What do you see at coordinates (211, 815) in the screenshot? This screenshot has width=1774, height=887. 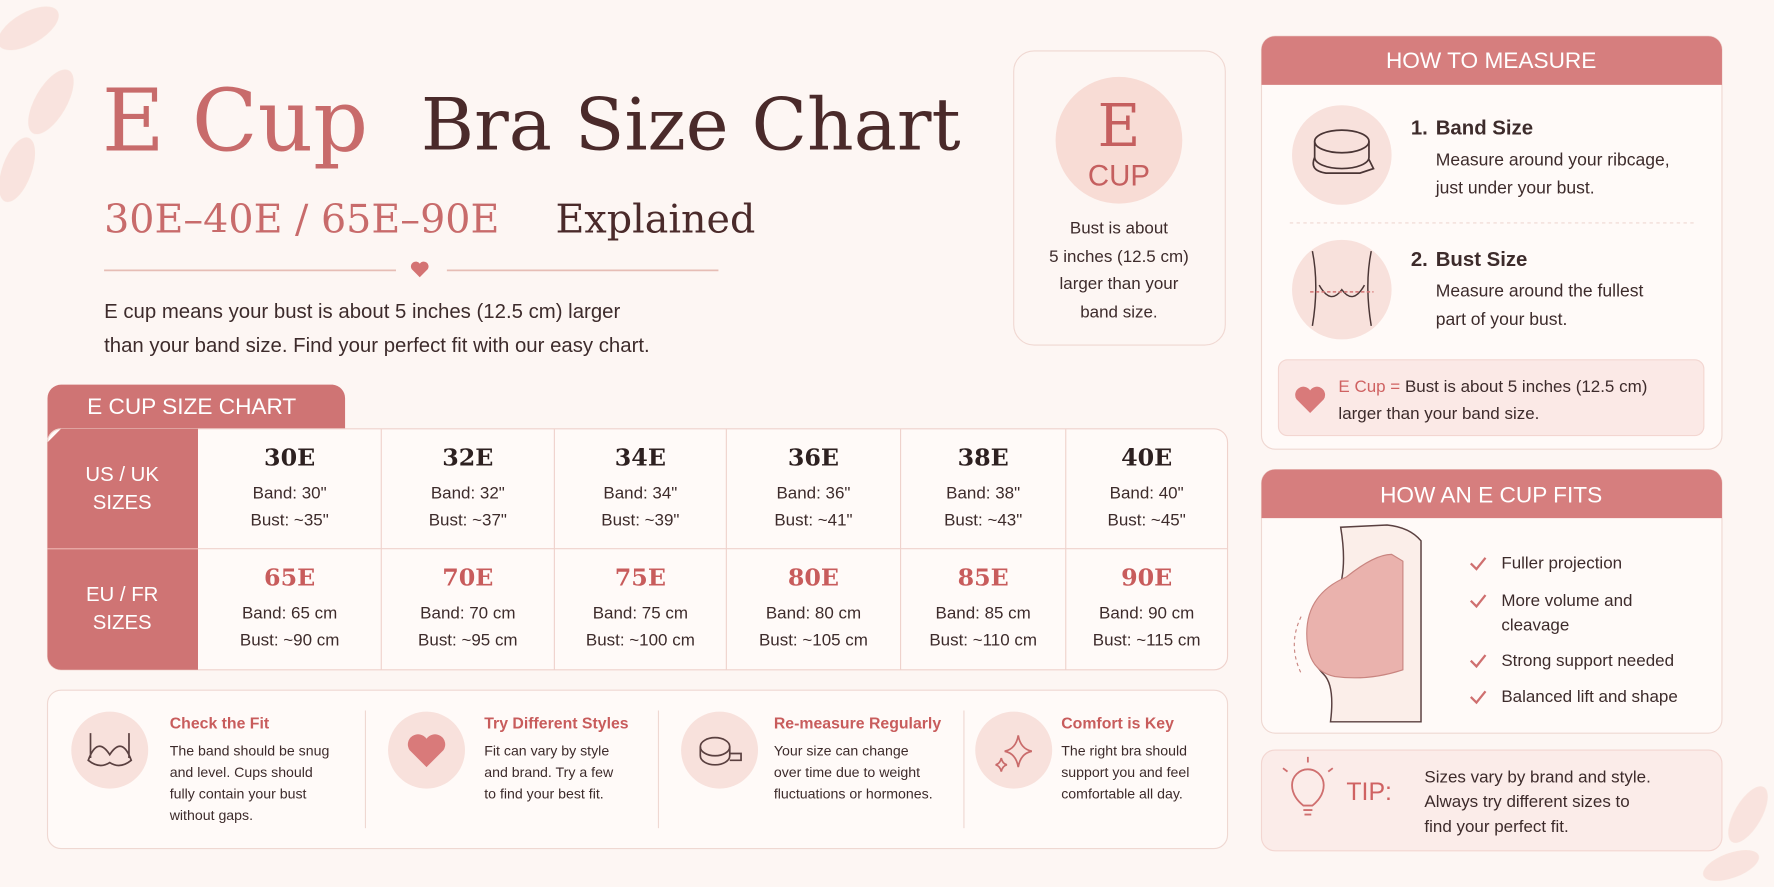 I see `tip-text: without gaps.` at bounding box center [211, 815].